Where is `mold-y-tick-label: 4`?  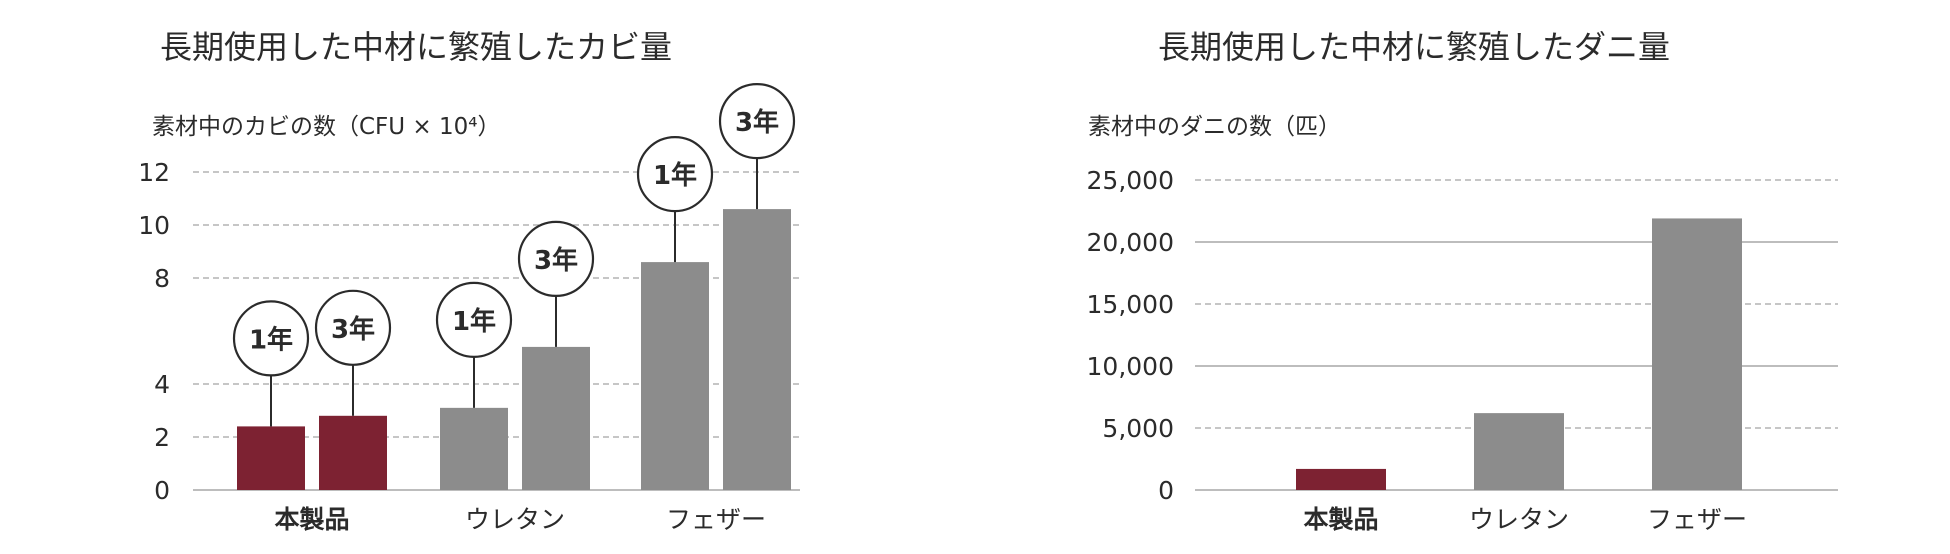
mold-y-tick-label: 4 is located at coordinates (162, 384).